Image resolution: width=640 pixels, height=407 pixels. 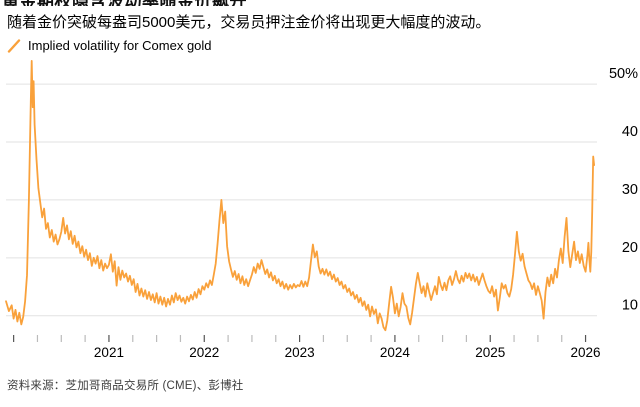 What do you see at coordinates (630, 306) in the screenshot?
I see `y-tick-label: 10` at bounding box center [630, 306].